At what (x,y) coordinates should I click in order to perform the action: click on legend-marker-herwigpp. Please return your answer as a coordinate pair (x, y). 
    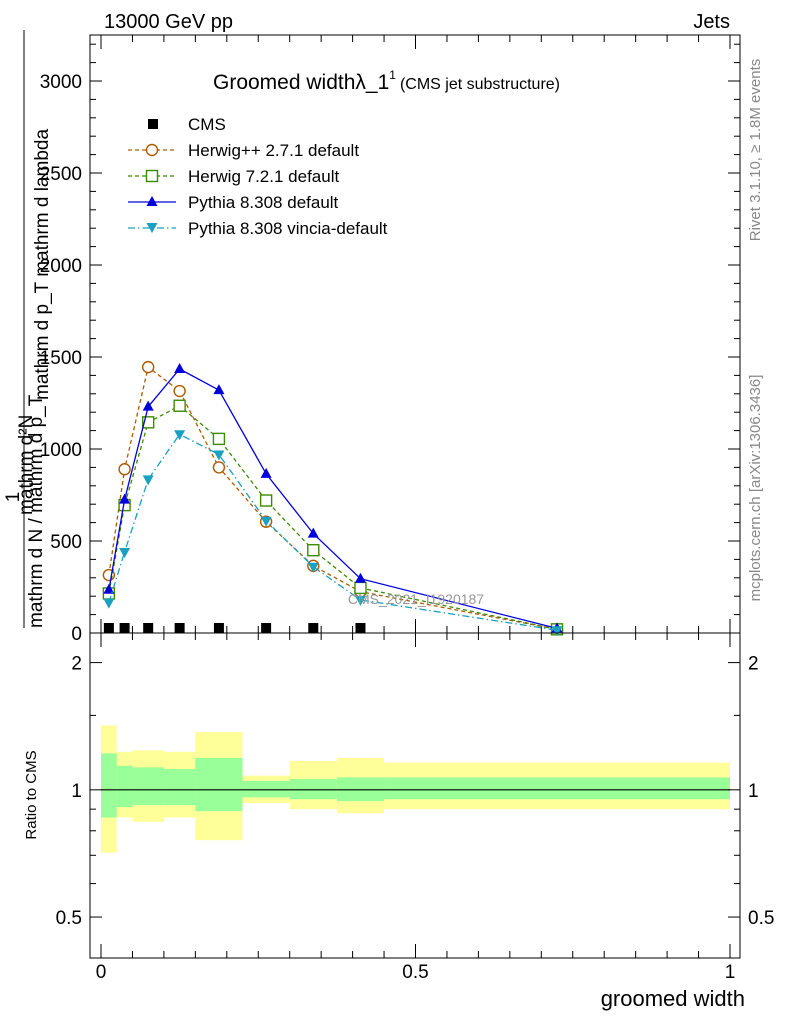
    Looking at the image, I should click on (152, 150).